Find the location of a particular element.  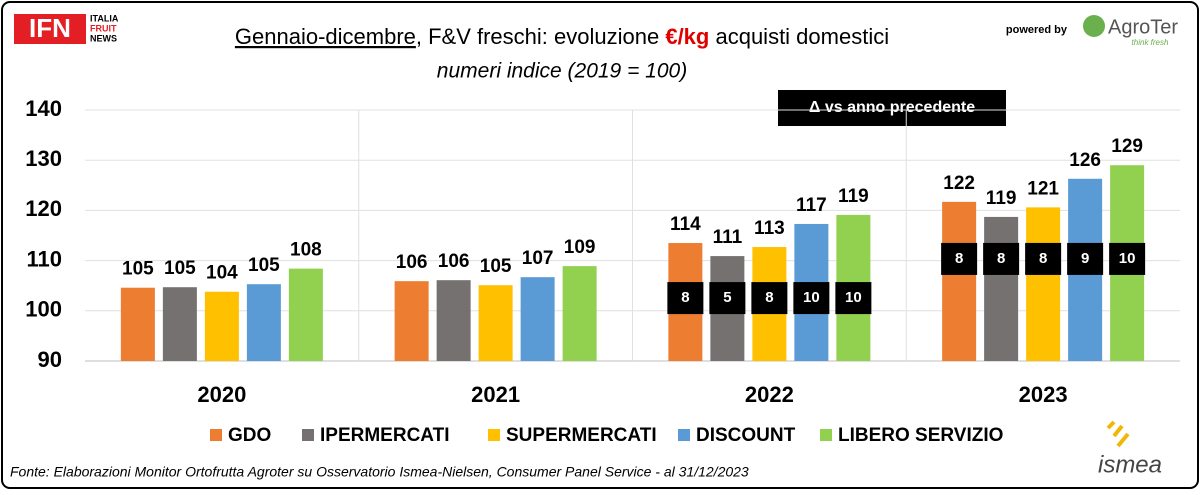

ifn-text: IFN is located at coordinates (50, 28).